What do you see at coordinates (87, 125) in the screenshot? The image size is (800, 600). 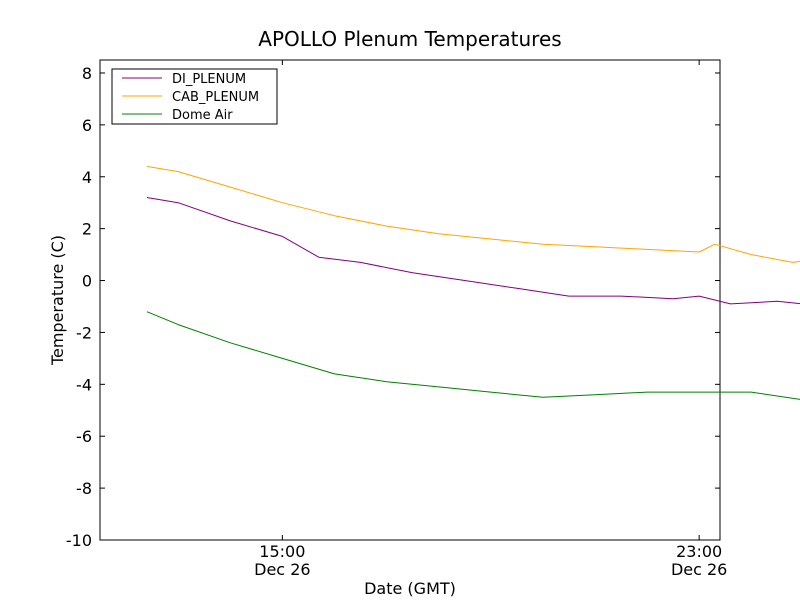 I see `y-tick-label: 6` at bounding box center [87, 125].